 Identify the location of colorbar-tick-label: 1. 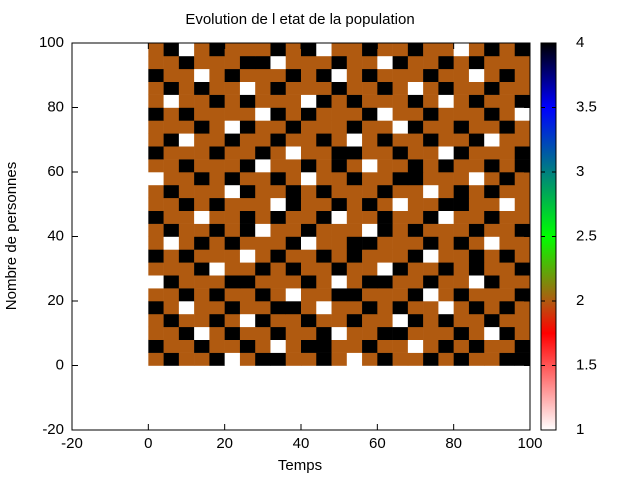
(580, 429).